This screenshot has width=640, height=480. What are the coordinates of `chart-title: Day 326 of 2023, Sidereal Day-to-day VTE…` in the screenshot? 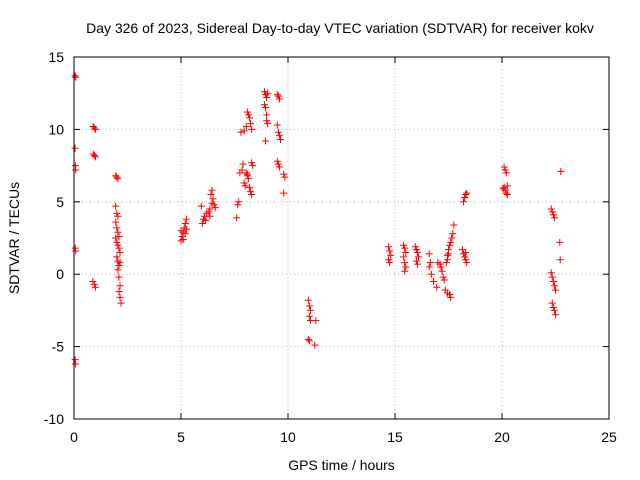 It's located at (340, 28).